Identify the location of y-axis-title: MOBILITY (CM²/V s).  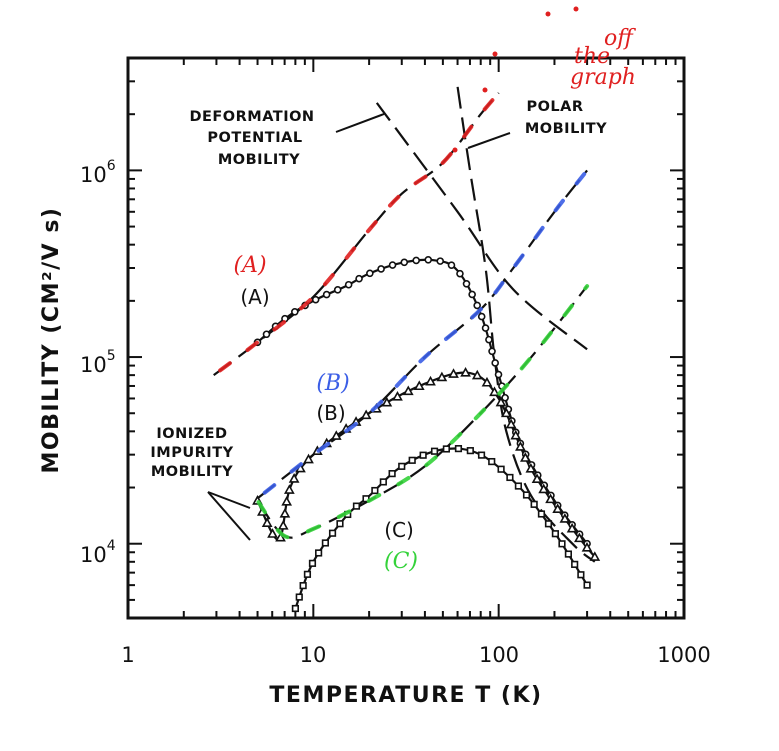
(51, 340).